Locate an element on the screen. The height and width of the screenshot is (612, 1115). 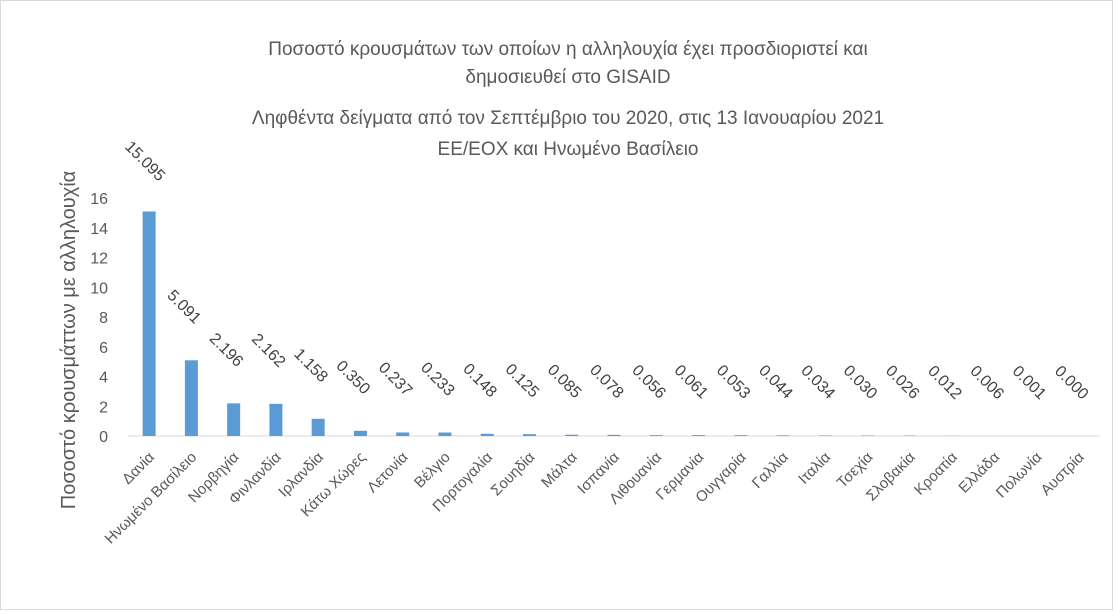
title-line-2: δημοσιευθεί στο GISAID is located at coordinates (567, 77).